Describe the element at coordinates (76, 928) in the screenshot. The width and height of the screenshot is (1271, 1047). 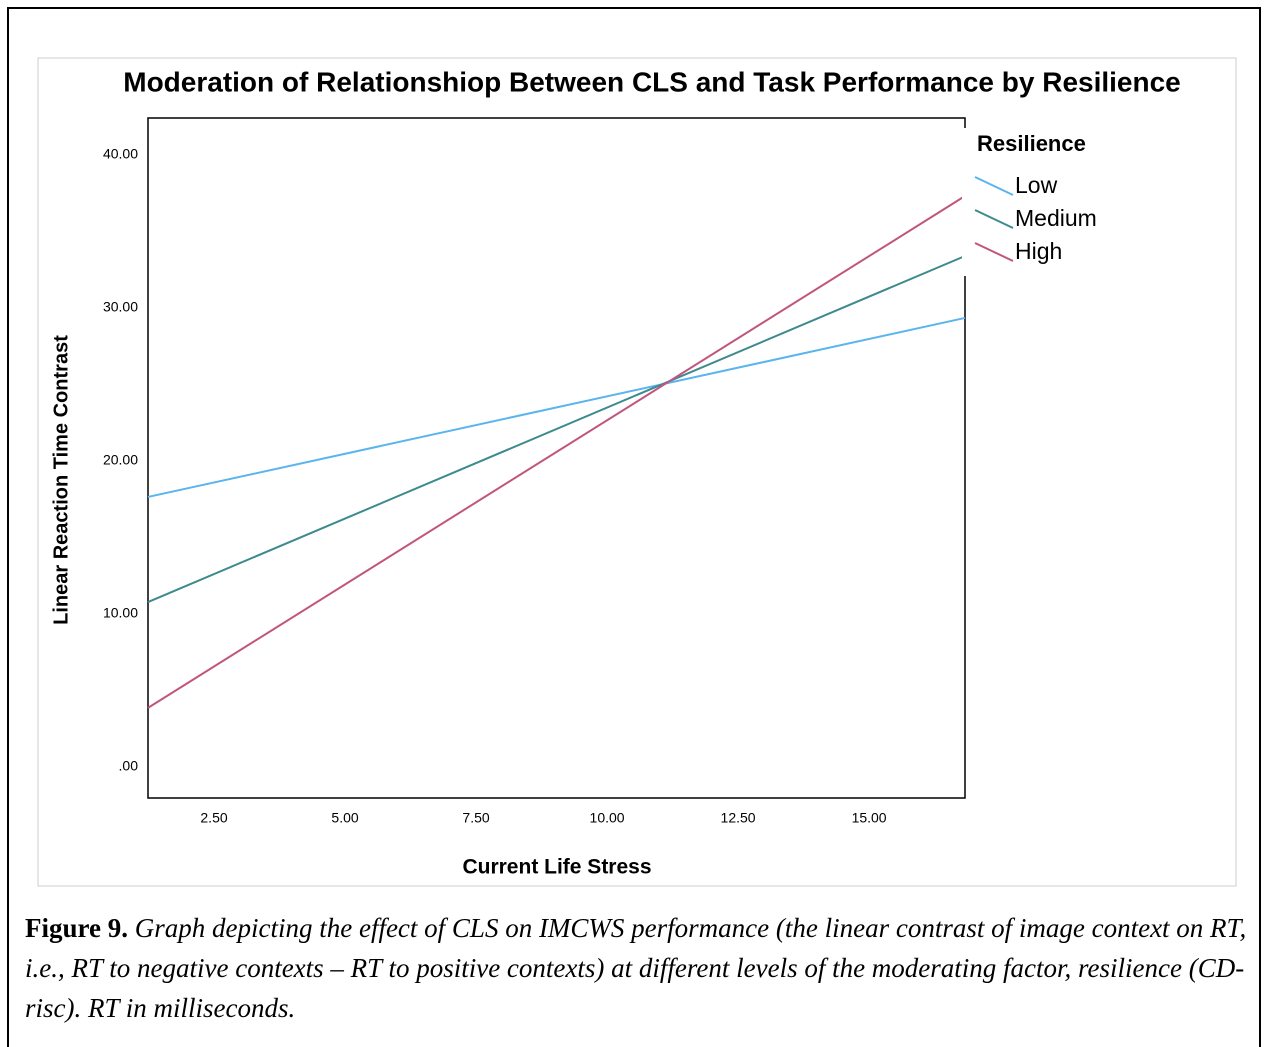
I see `caption-label: Figure 9.` at that location.